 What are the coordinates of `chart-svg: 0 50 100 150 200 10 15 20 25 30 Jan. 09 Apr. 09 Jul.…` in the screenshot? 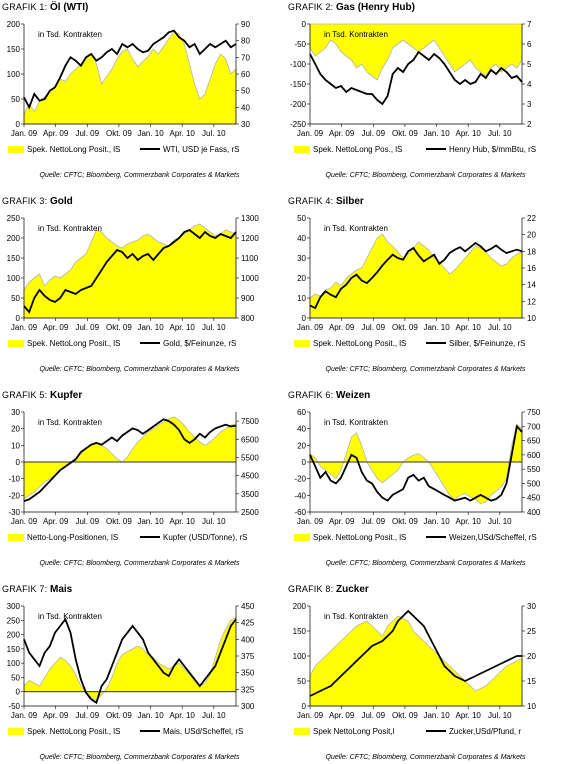 It's located at (415, 669).